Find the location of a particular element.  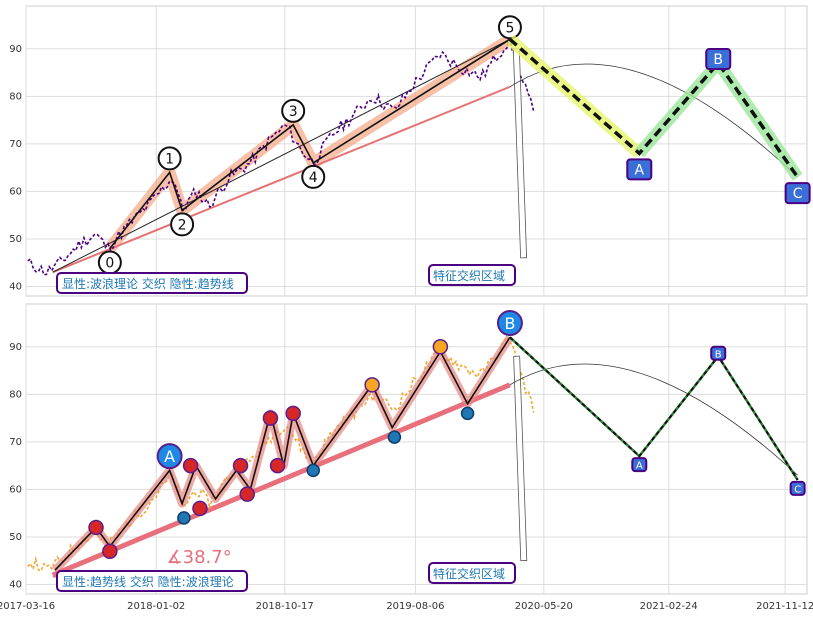

wave-point-label: 2 is located at coordinates (182, 225).